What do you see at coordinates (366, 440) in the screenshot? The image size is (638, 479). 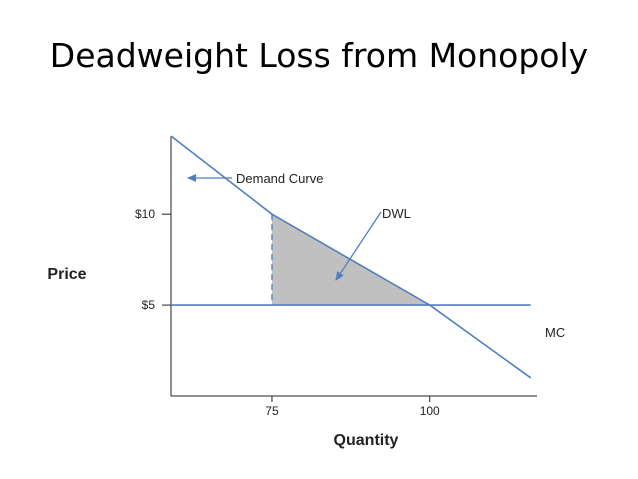 I see `x-axis-title: Quantity` at bounding box center [366, 440].